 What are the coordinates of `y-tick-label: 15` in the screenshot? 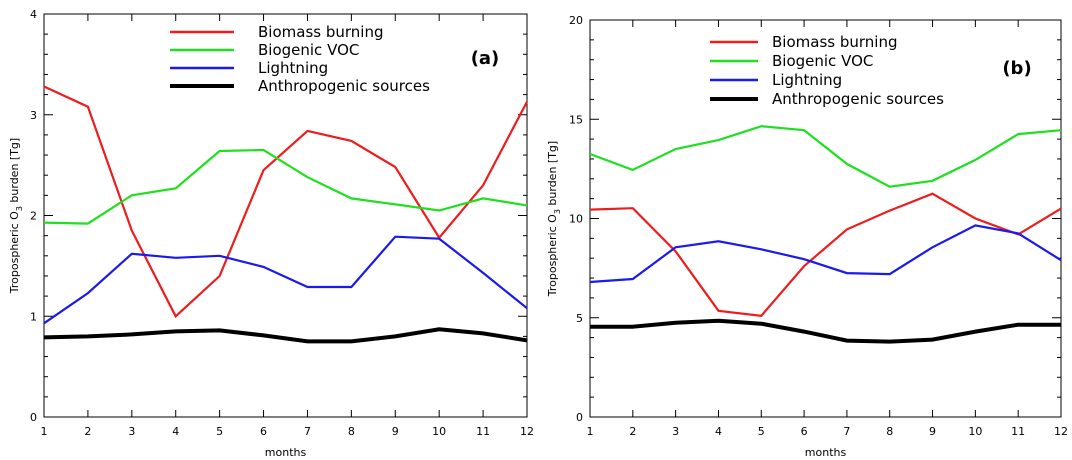 It's located at (576, 119).